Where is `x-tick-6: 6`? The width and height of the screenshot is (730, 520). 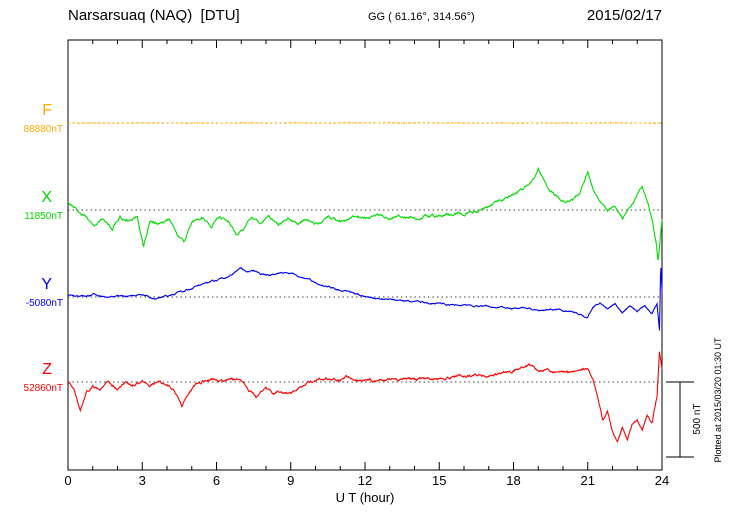
x-tick-6: 6 is located at coordinates (216, 480).